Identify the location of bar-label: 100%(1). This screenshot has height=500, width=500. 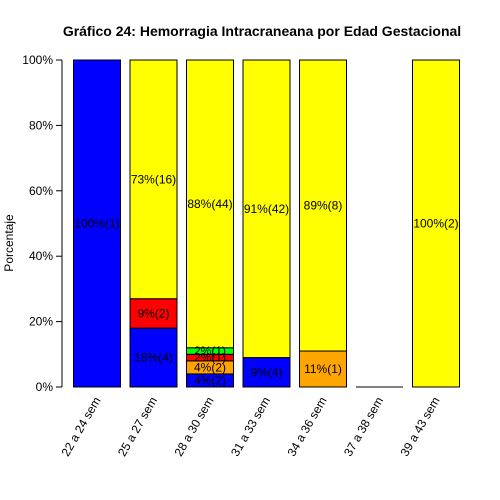
(96, 224).